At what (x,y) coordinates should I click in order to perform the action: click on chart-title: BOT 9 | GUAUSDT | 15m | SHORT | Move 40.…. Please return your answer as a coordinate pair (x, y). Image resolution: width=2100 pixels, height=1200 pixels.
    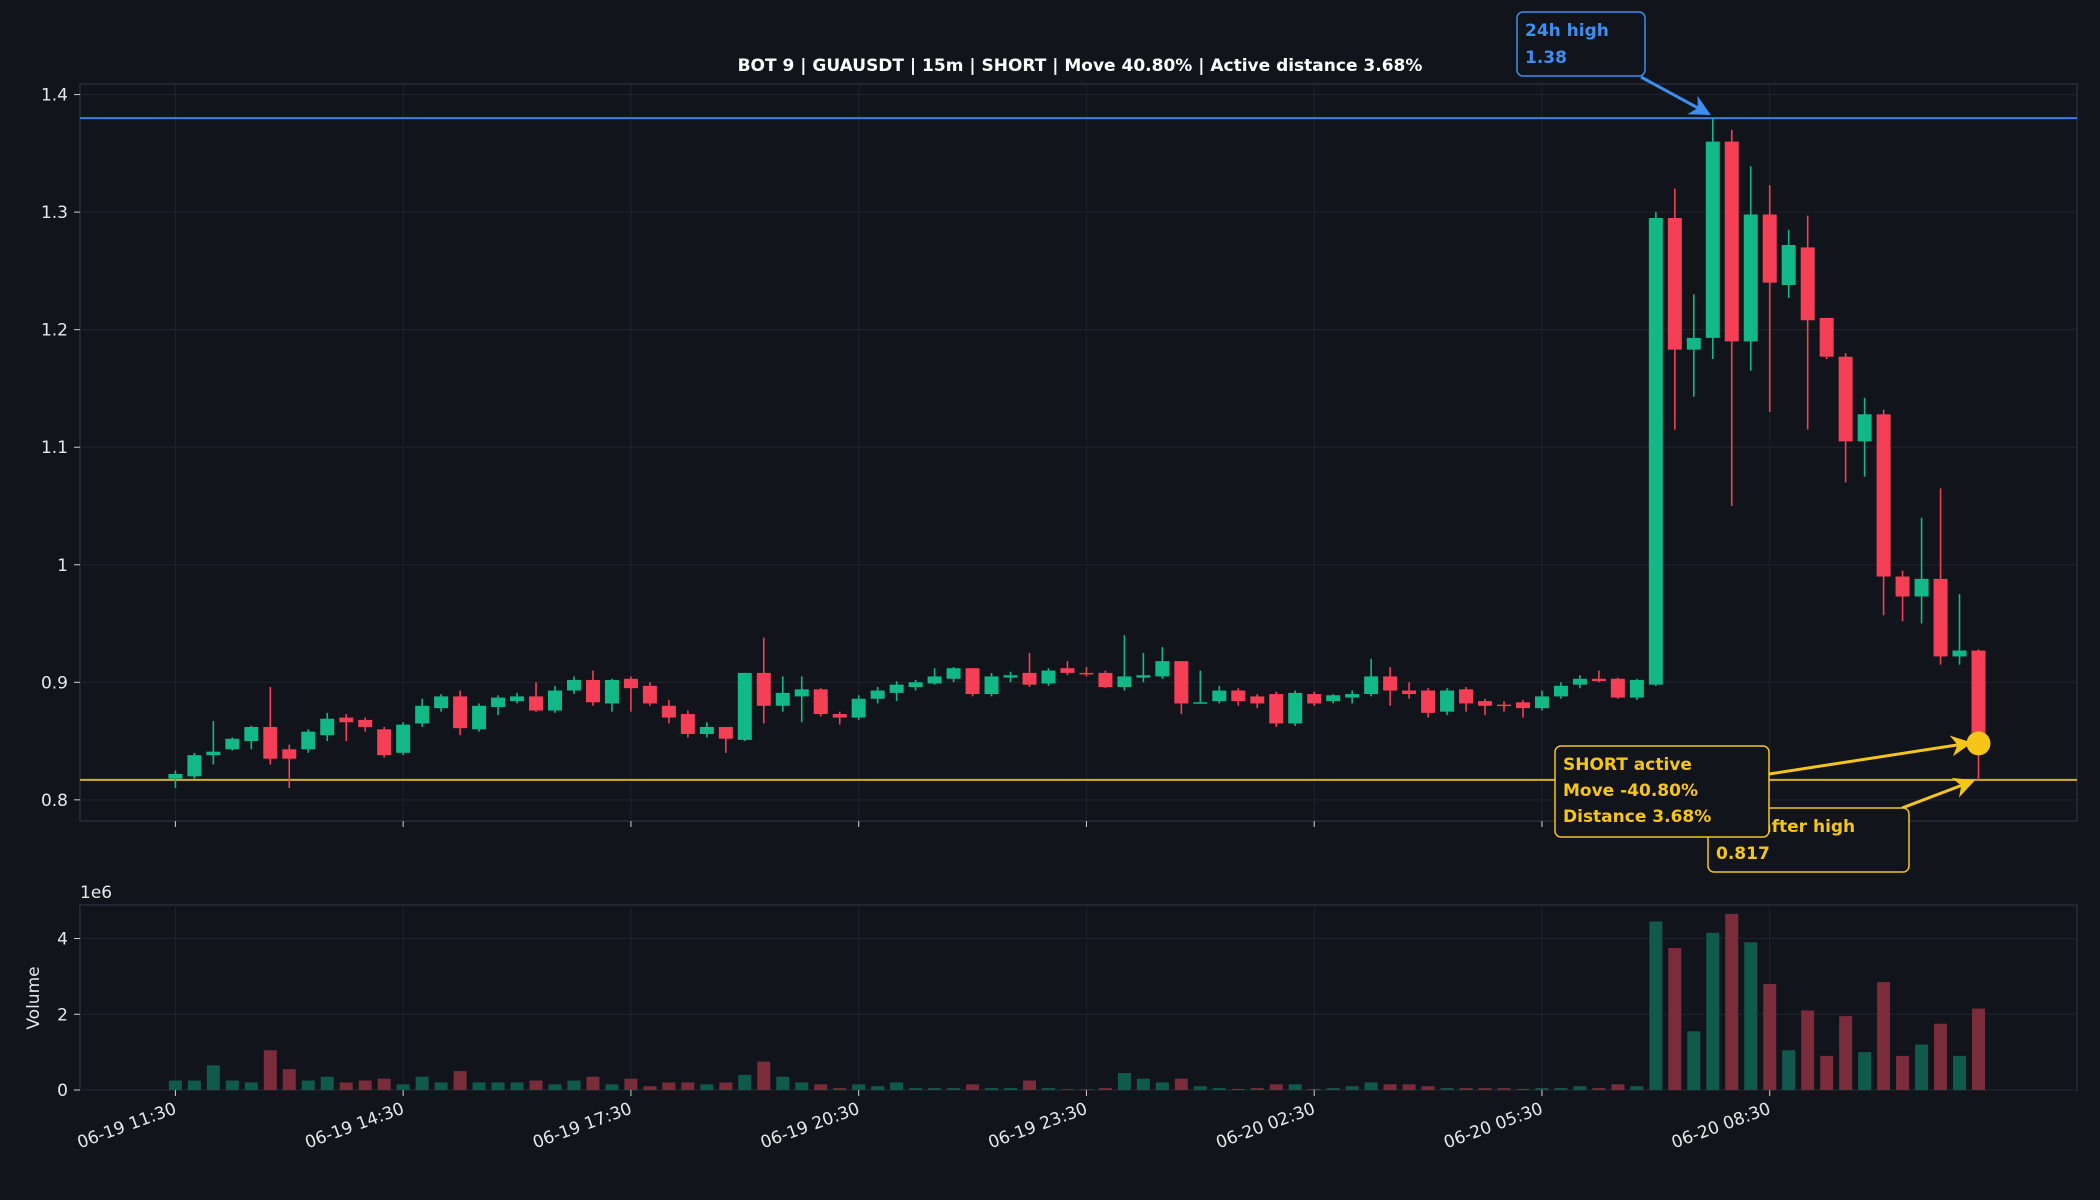
    Looking at the image, I should click on (1080, 66).